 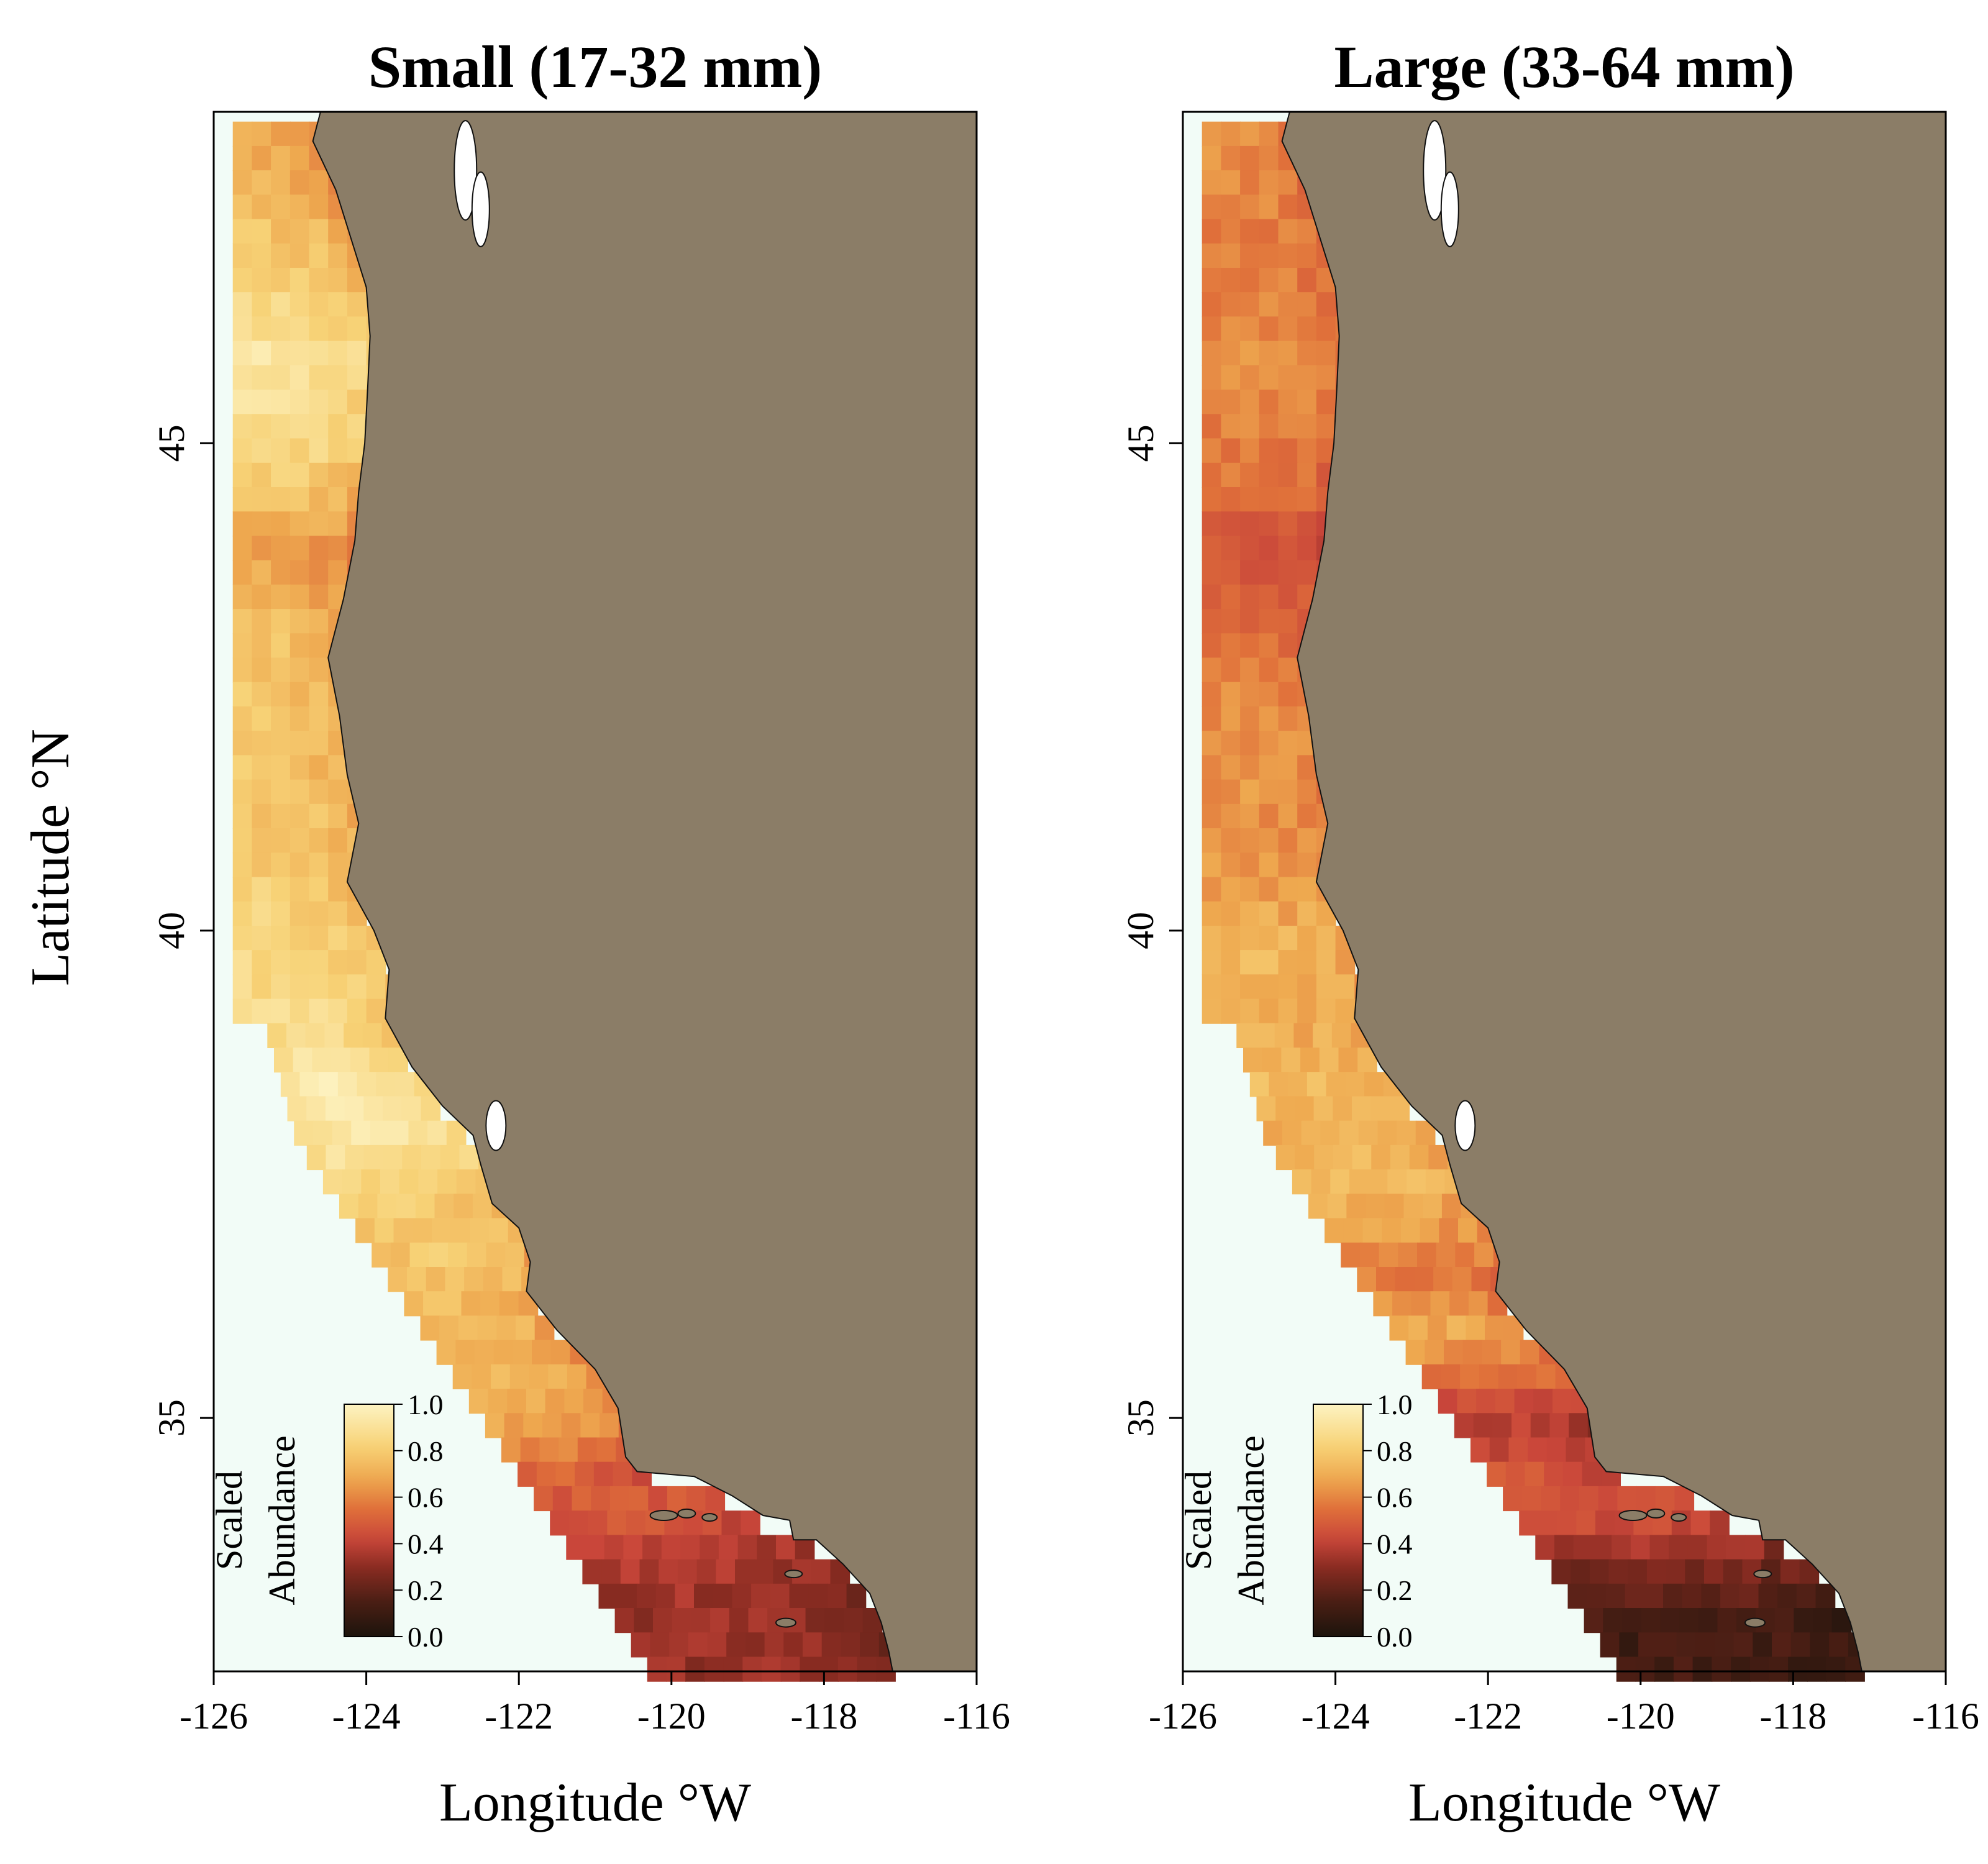 What do you see at coordinates (1395, 1404) in the screenshot?
I see `legend-tick-label: 1.0` at bounding box center [1395, 1404].